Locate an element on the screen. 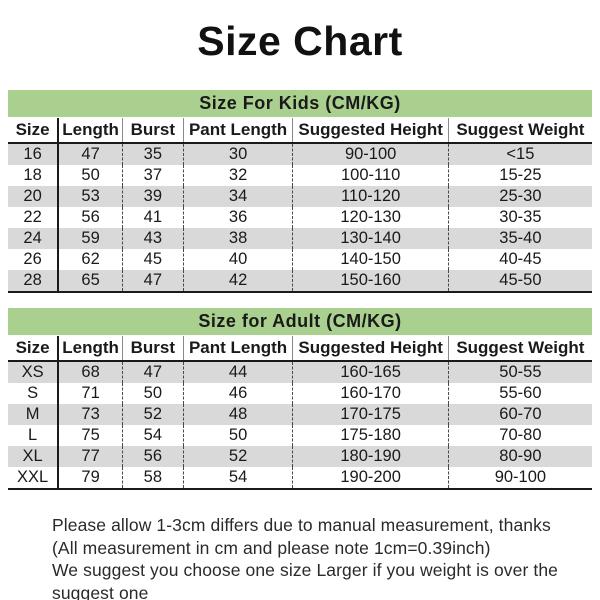 This screenshot has width=600, height=600. table-cell: 120-130 is located at coordinates (370, 217).